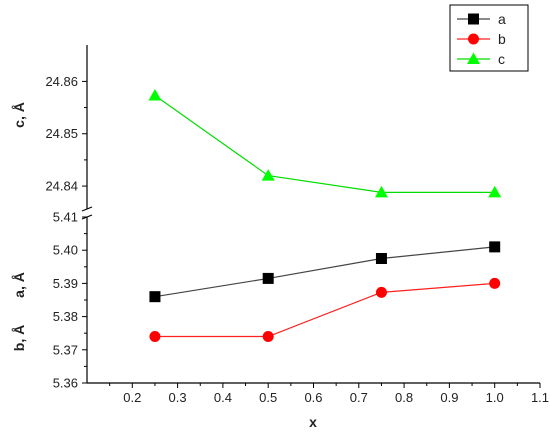 The image size is (550, 438). What do you see at coordinates (473, 19) in the screenshot?
I see `legend-marker-a` at bounding box center [473, 19].